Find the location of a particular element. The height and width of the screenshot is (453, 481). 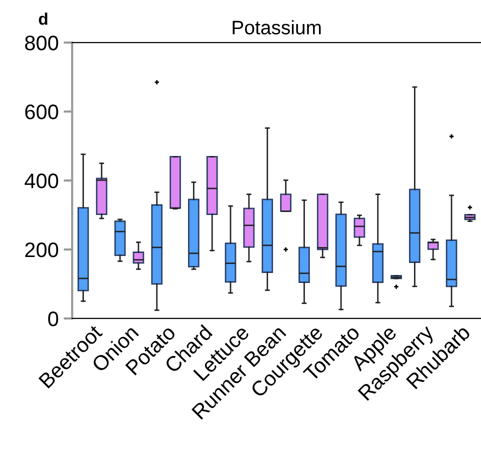

y-tick-label: 0 is located at coordinates (53, 318).